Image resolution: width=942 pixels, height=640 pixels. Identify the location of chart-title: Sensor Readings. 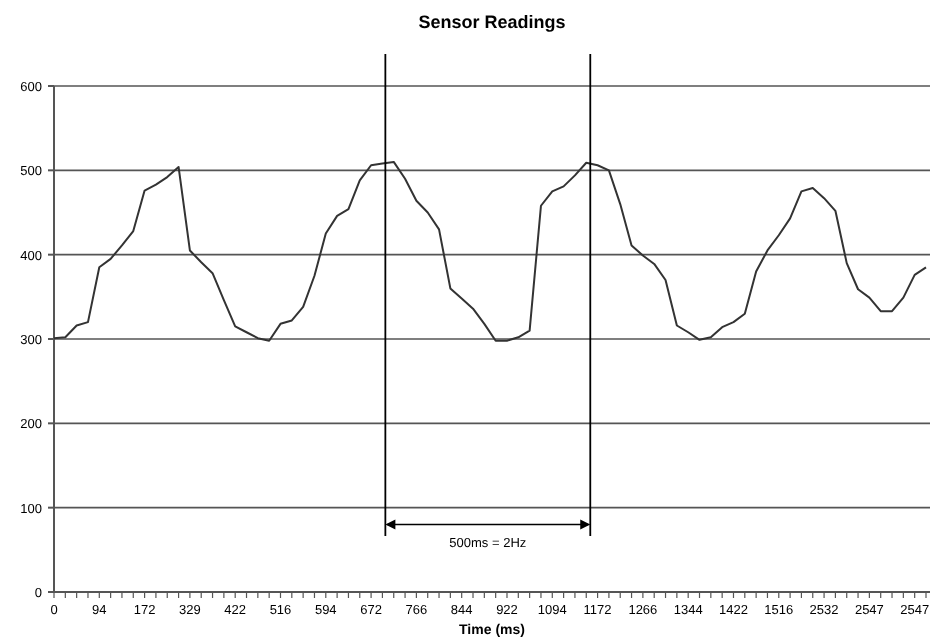
(492, 22).